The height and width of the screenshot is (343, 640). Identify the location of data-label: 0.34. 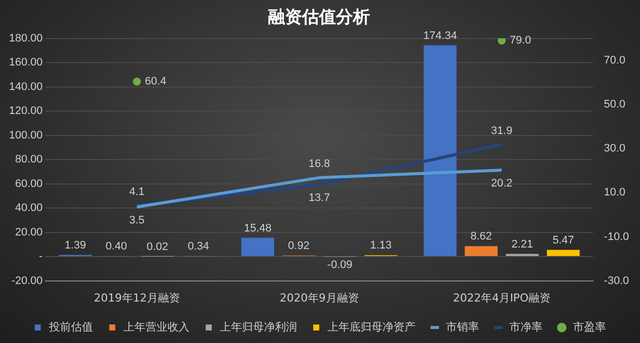
(199, 246).